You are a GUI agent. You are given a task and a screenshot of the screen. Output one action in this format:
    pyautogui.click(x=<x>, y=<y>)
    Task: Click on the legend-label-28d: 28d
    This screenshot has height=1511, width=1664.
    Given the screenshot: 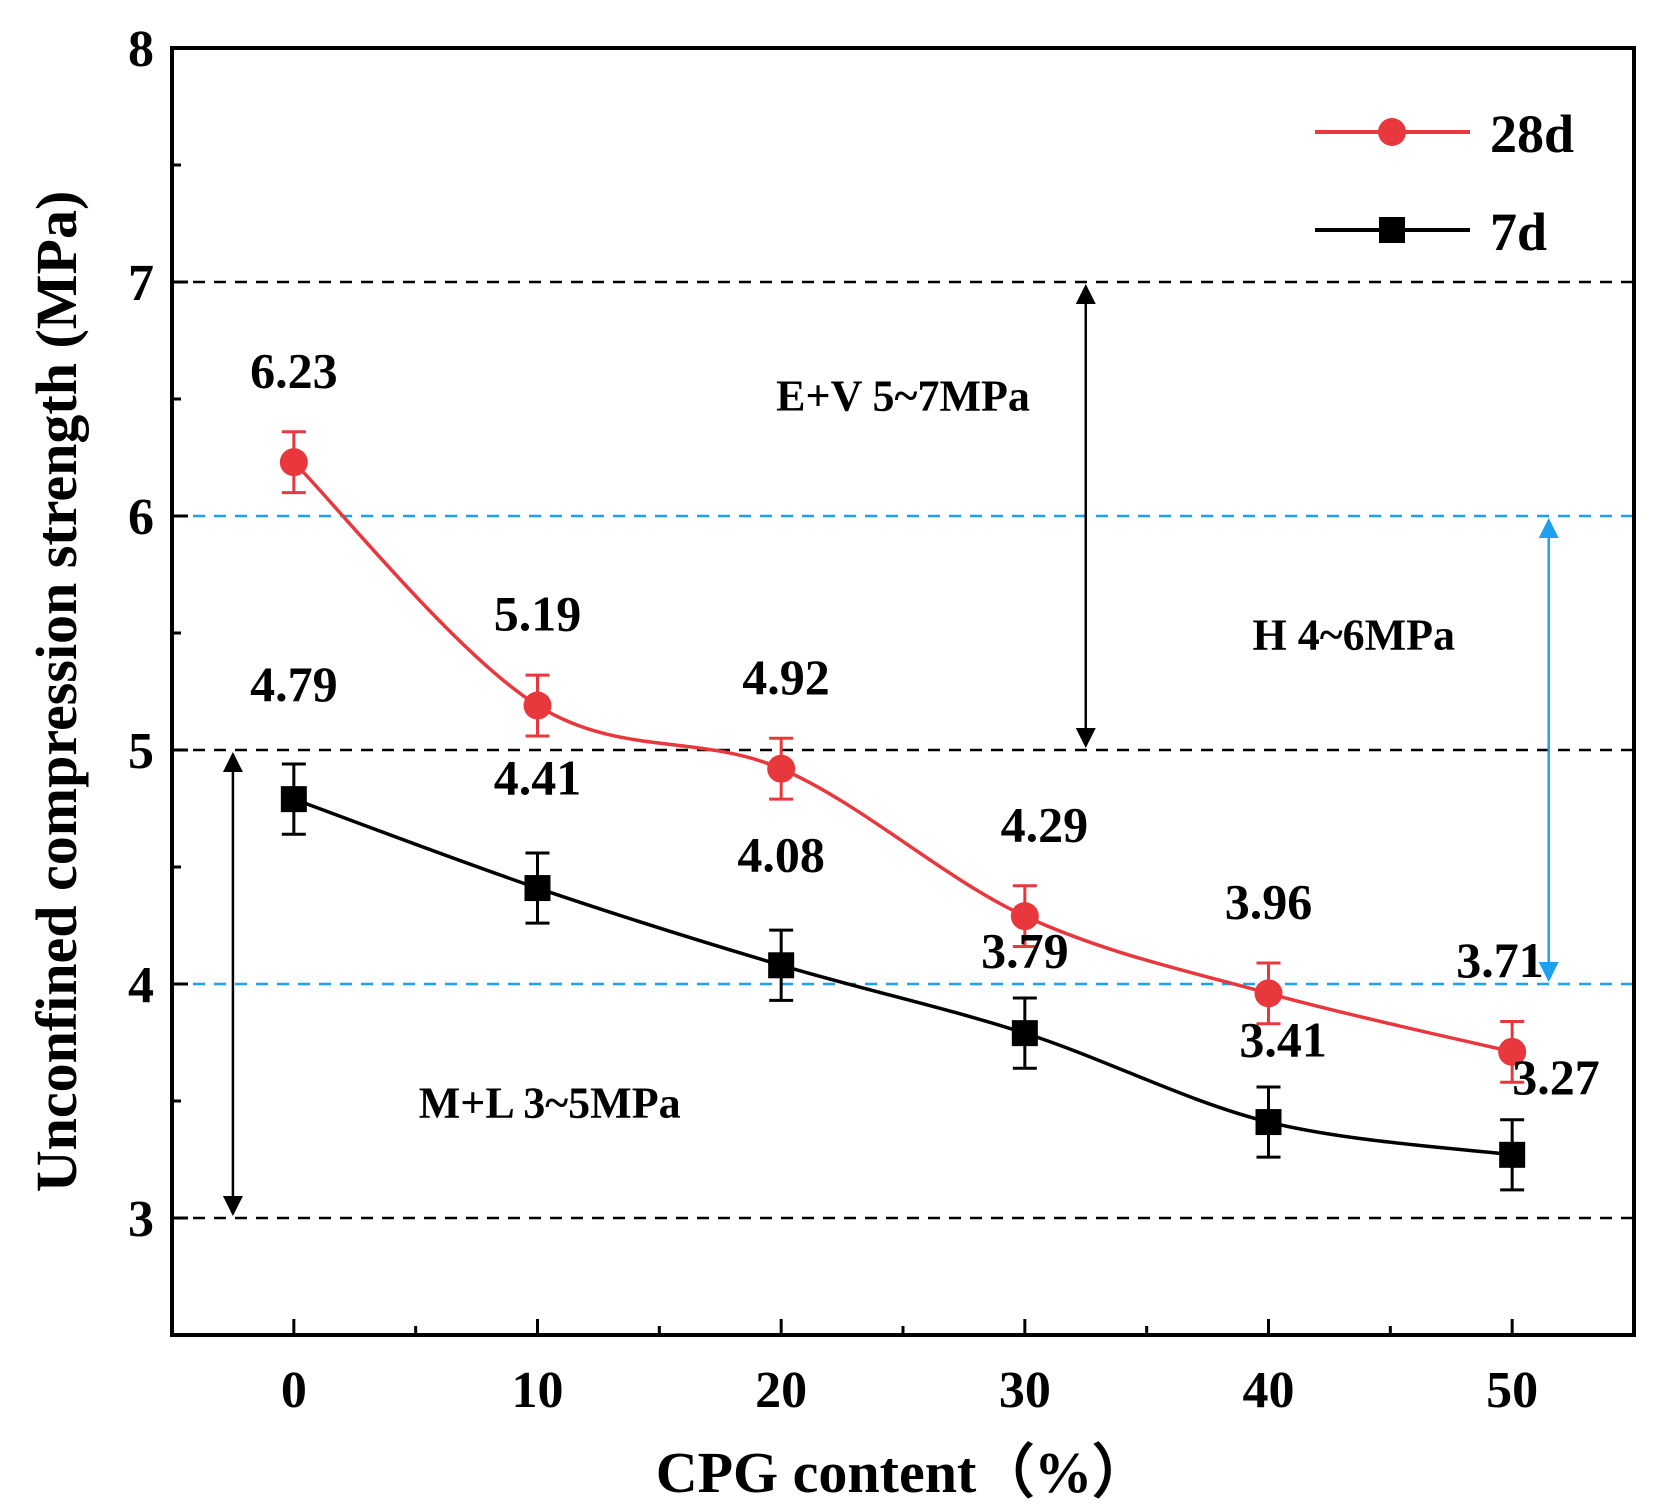 What is the action you would take?
    pyautogui.click(x=1532, y=134)
    